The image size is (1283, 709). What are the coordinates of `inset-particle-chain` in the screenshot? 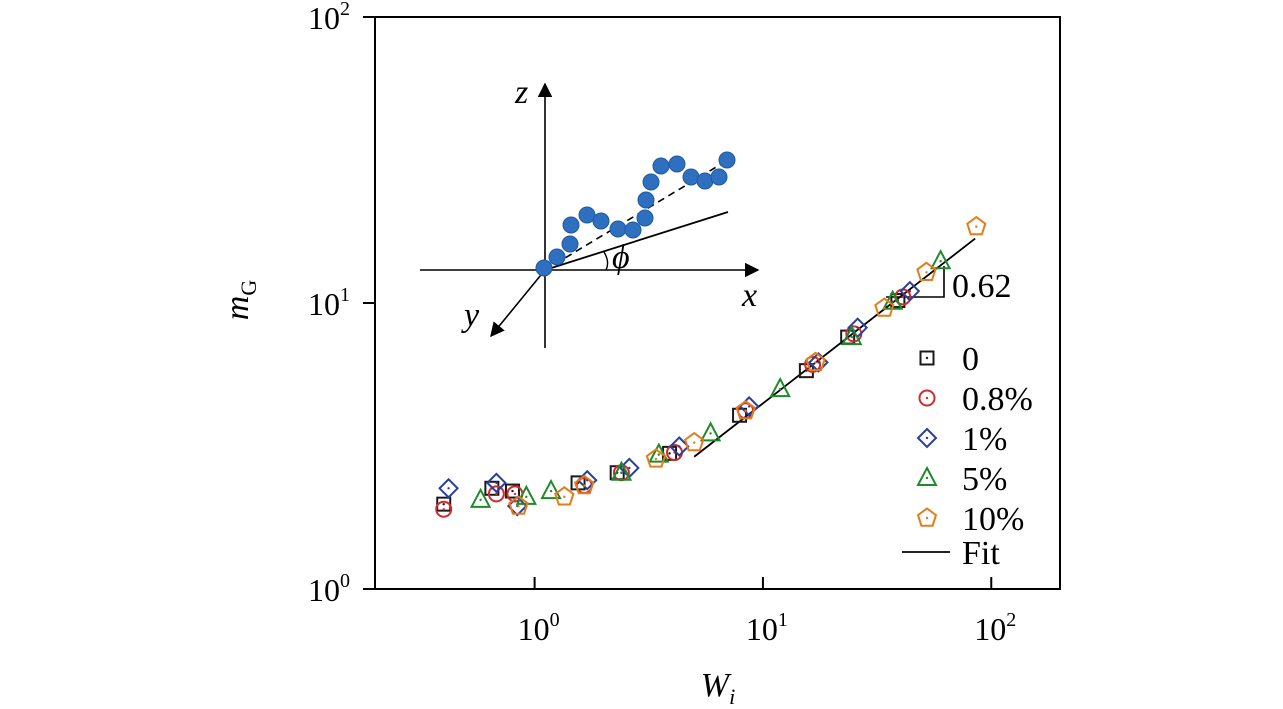 It's located at (635, 214).